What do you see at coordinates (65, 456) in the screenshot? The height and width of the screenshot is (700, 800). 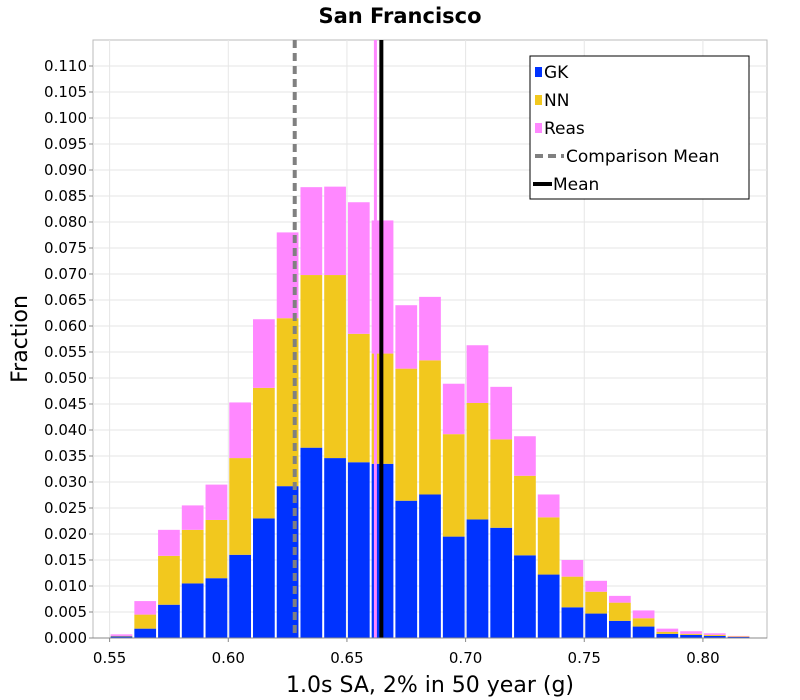 I see `y-tick-label: 0.035` at bounding box center [65, 456].